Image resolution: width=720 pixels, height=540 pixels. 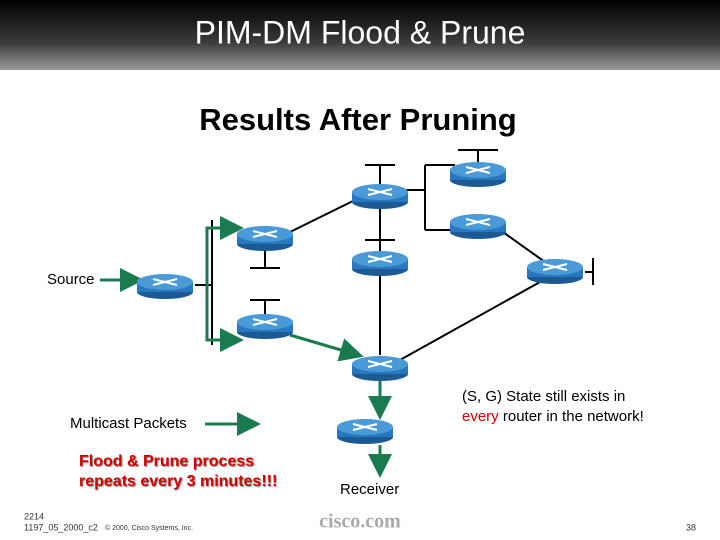 What do you see at coordinates (543, 396) in the screenshot?
I see `note-line: (S, G) State still exists in` at bounding box center [543, 396].